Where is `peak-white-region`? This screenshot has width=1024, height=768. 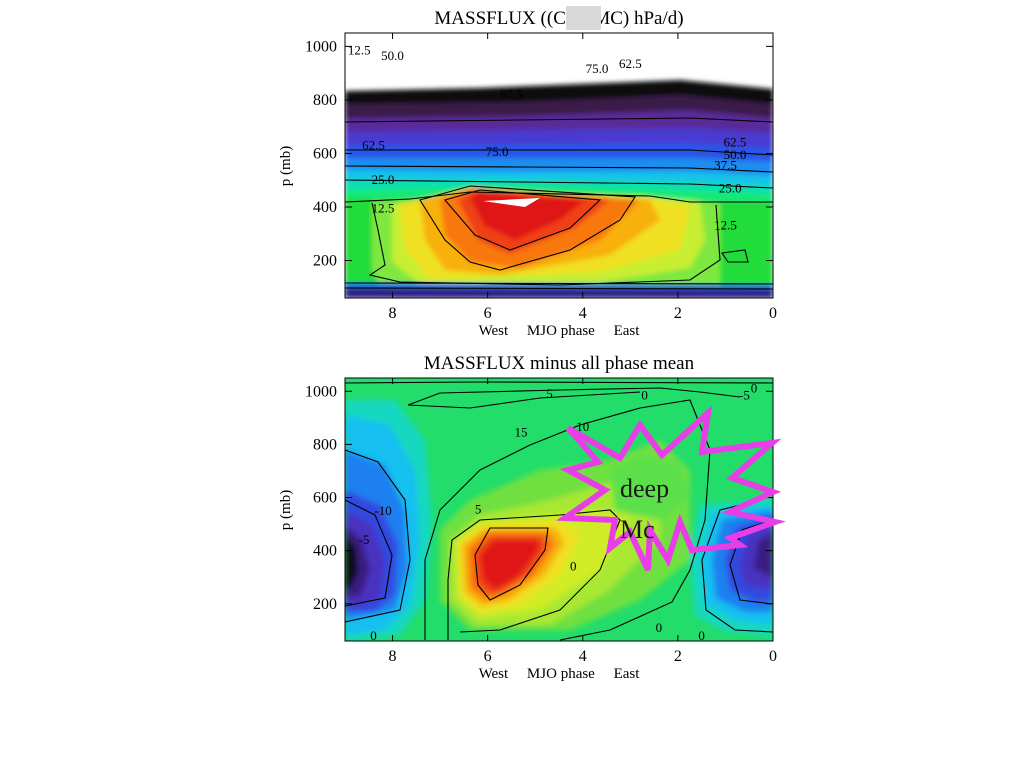
peak-white-region is located at coordinates (511, 202).